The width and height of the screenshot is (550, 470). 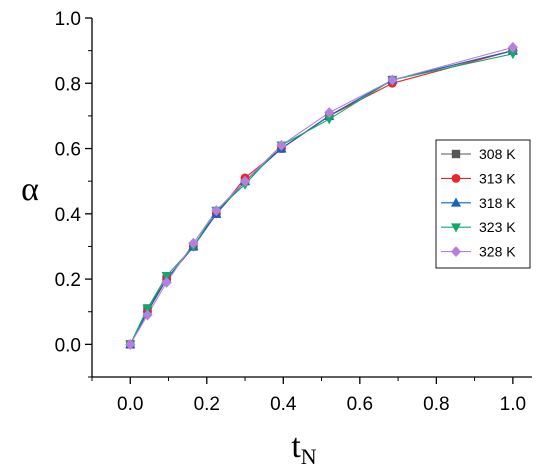 I want to click on x-tick-label: 0.8, so click(x=436, y=404).